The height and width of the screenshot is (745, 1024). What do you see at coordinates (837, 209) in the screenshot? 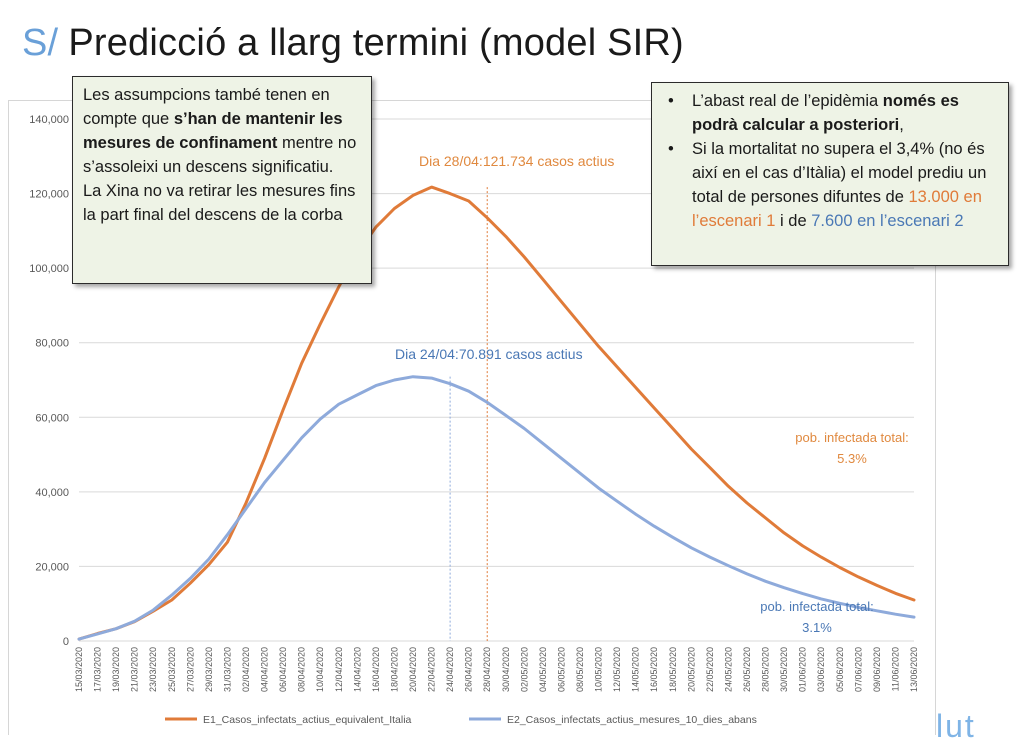
I see `note-right-orange: 13.000 en l’escenari 1` at bounding box center [837, 209].